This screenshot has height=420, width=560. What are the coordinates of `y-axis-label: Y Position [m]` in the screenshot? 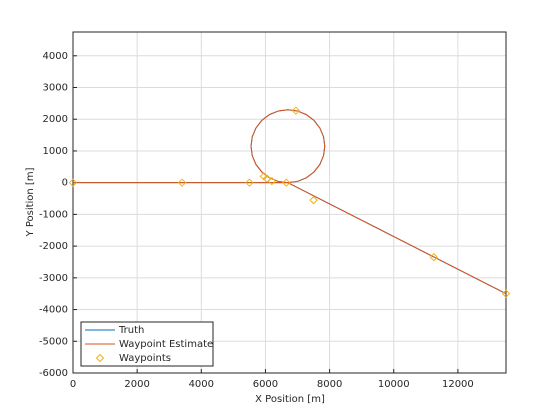 It's located at (30, 202).